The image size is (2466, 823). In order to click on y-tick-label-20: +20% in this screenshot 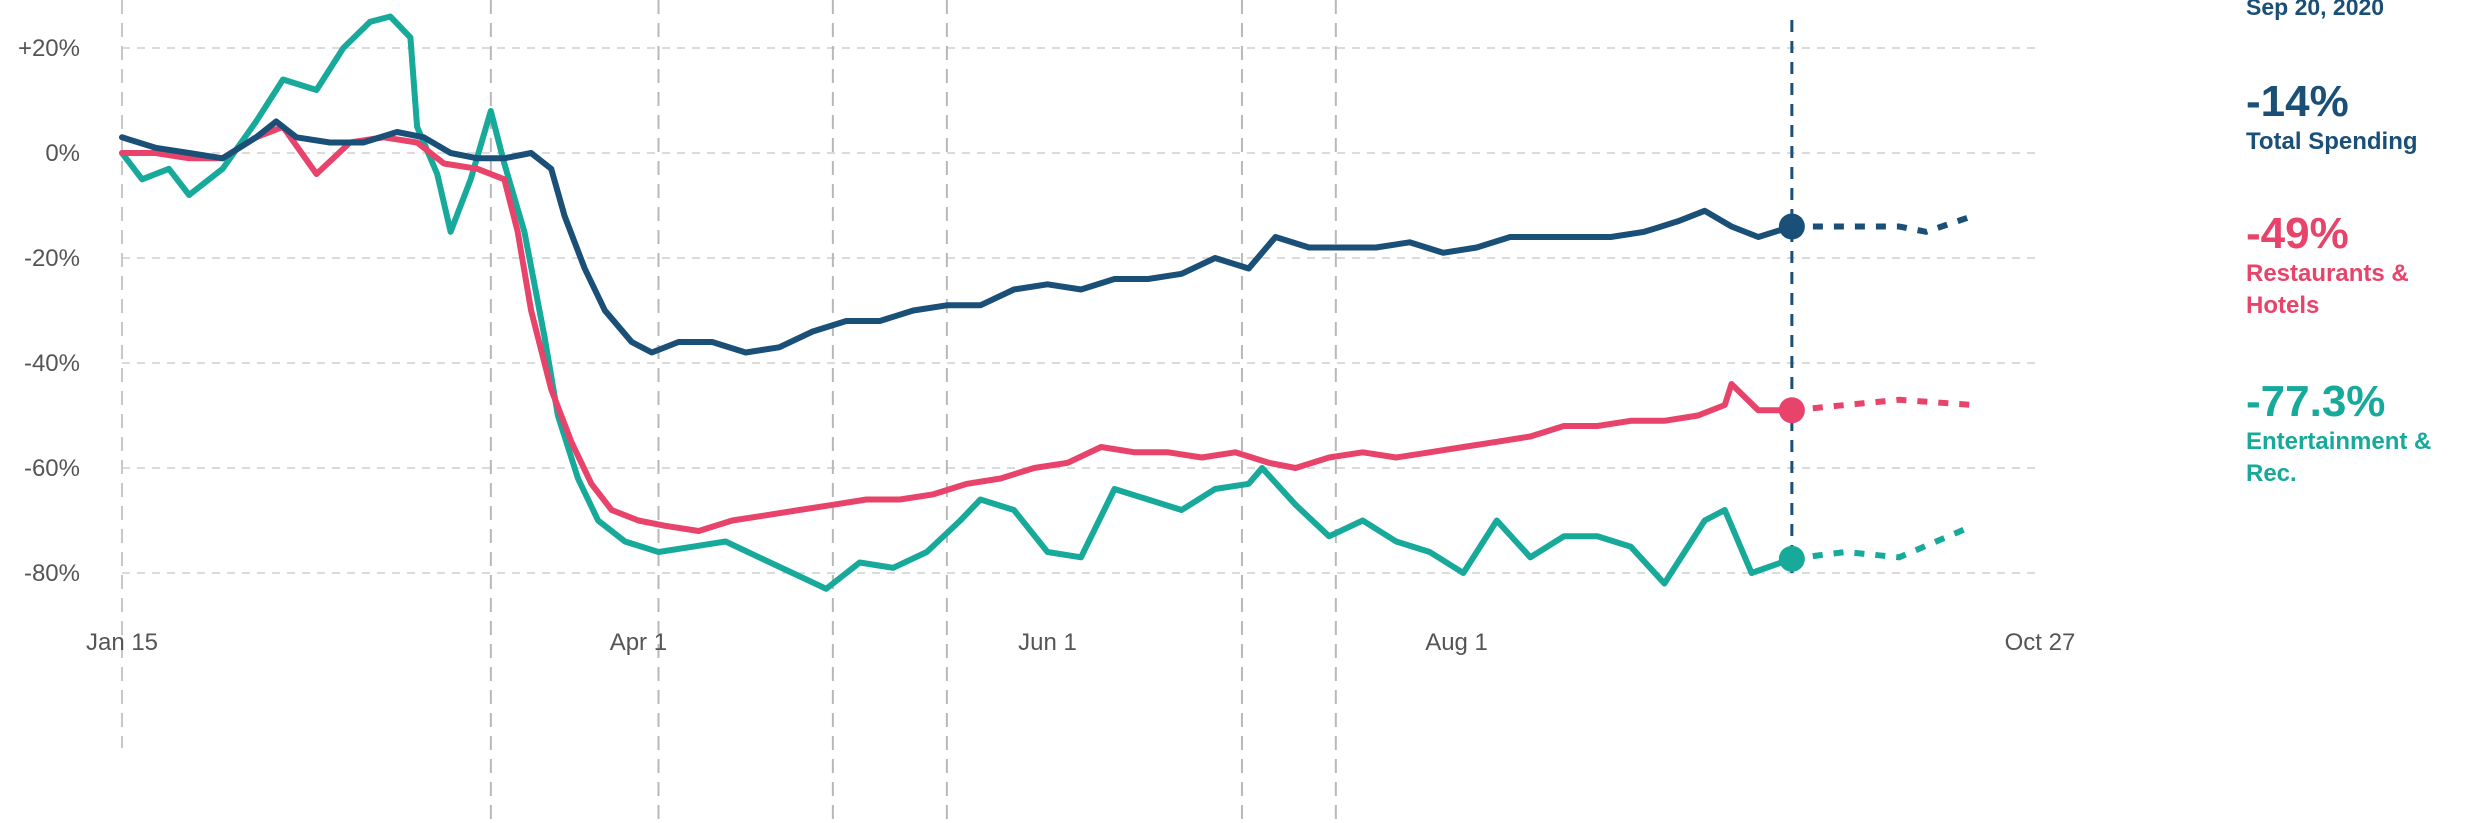, I will do `click(49, 48)`.